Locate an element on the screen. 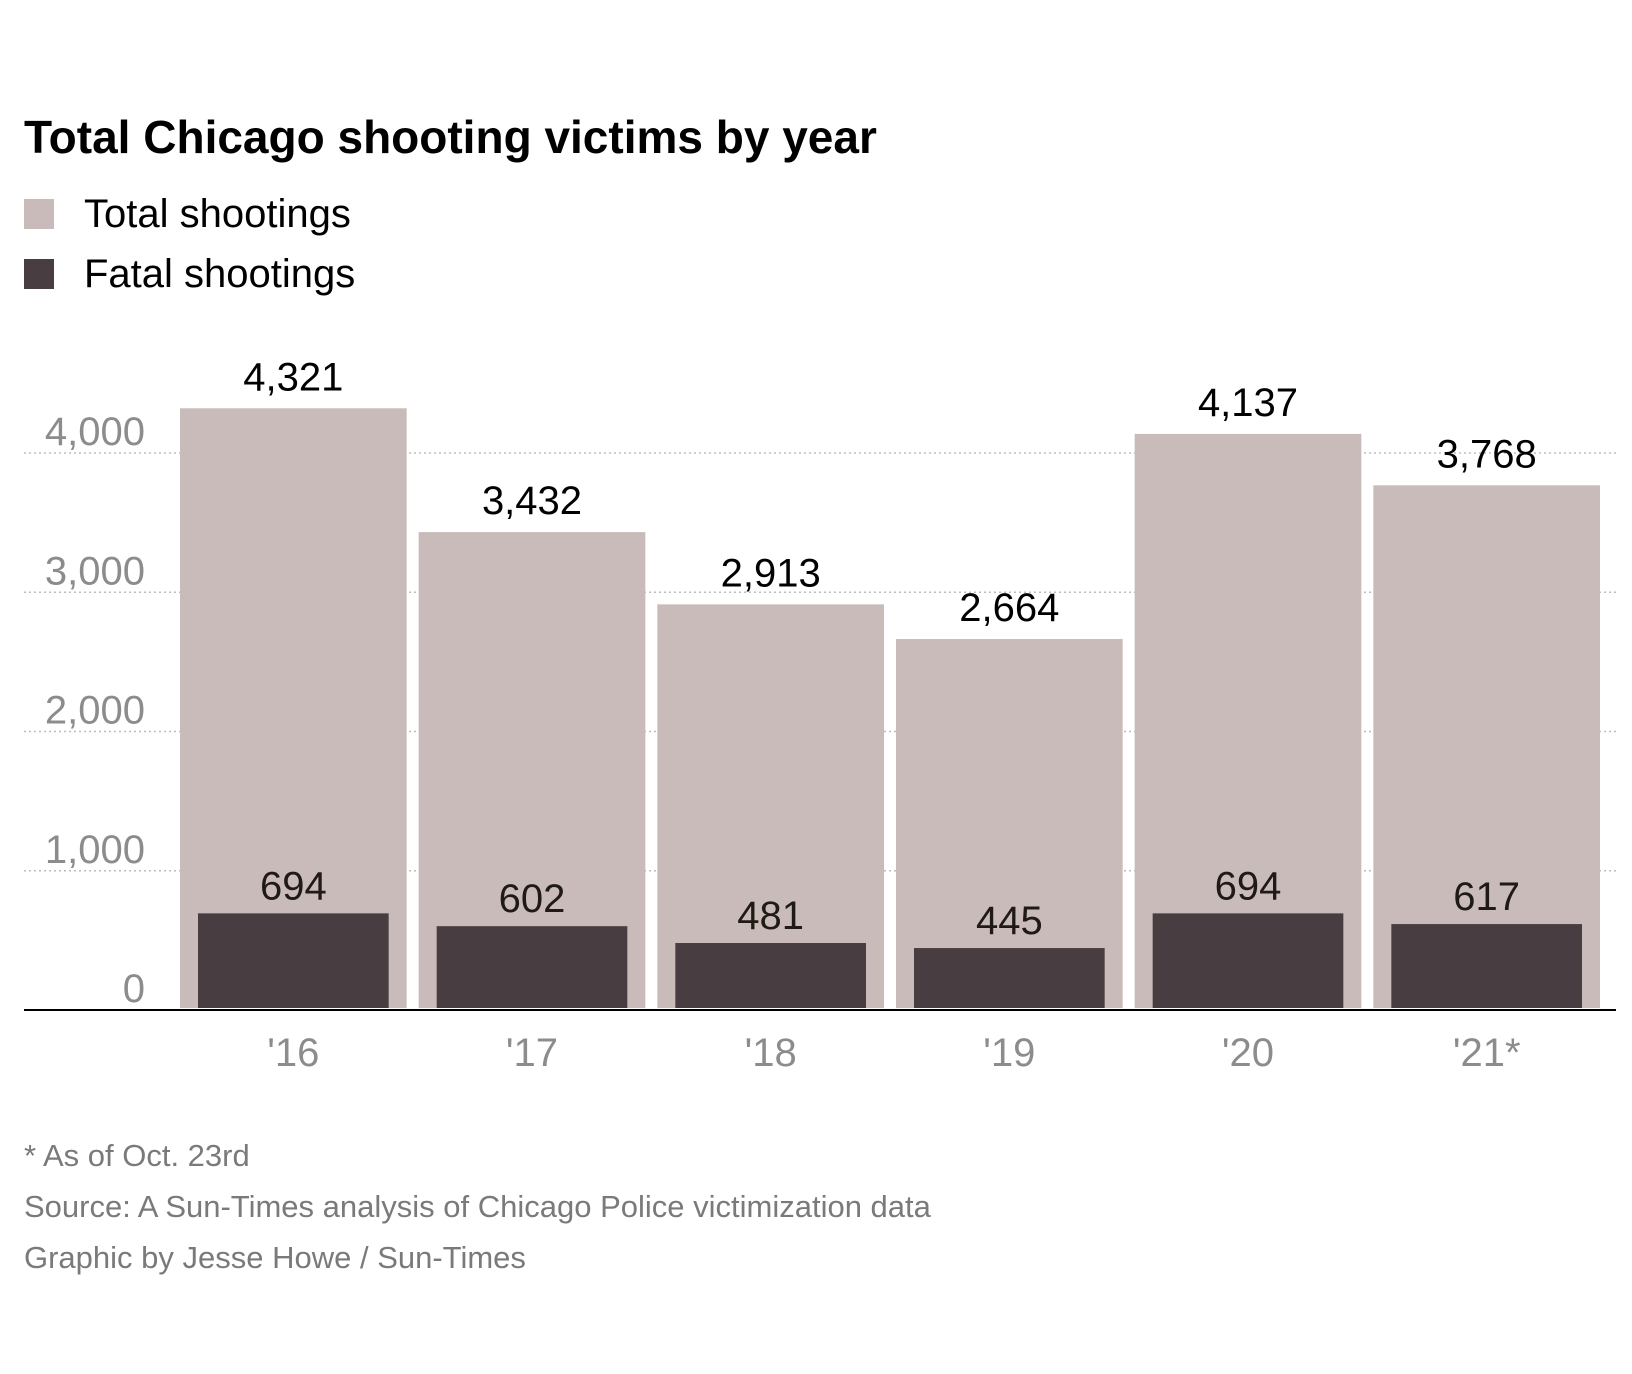  legend-item-fatal: Fatal shootings is located at coordinates (189, 274).